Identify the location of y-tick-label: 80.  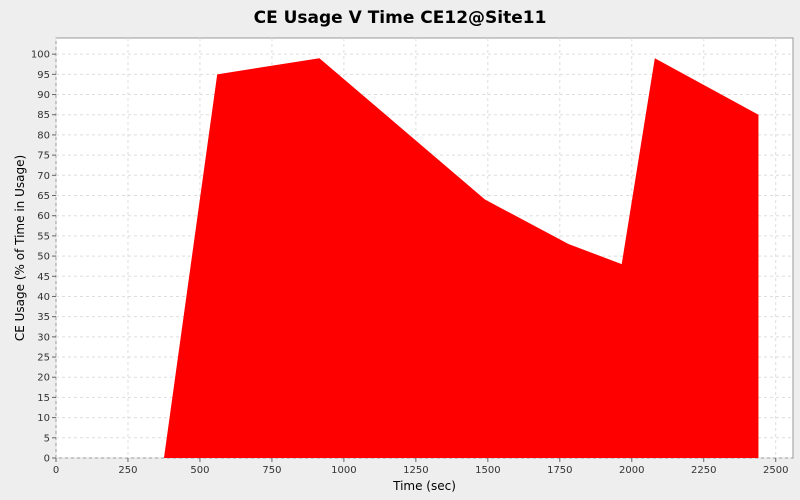
(43, 135).